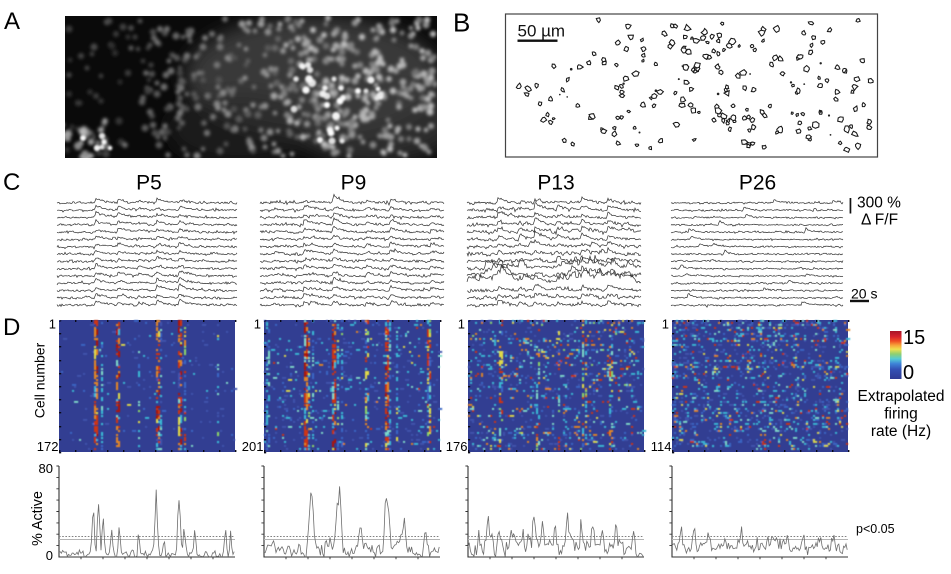 This screenshot has height=574, width=951. What do you see at coordinates (11, 327) in the screenshot?
I see `svg-text: D` at bounding box center [11, 327].